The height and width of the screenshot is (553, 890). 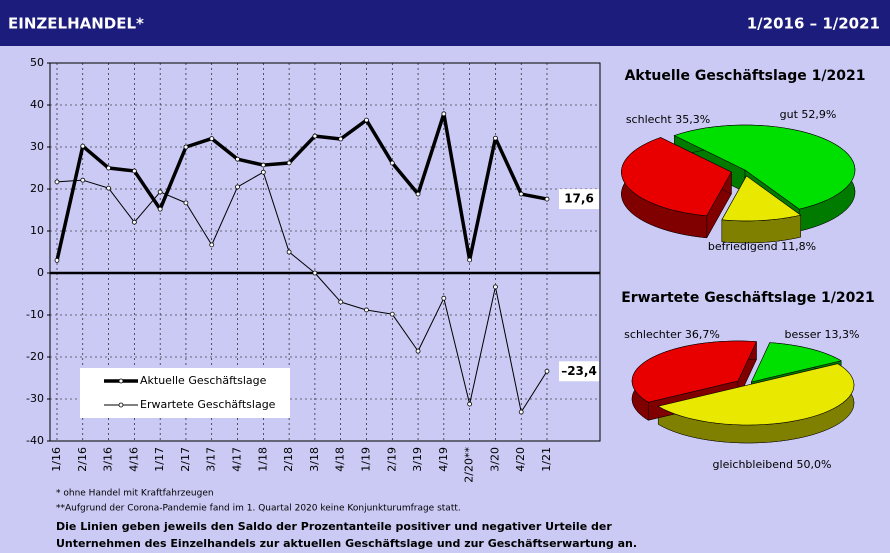 I want to click on x-tick-label: 2/17, so click(x=185, y=459).